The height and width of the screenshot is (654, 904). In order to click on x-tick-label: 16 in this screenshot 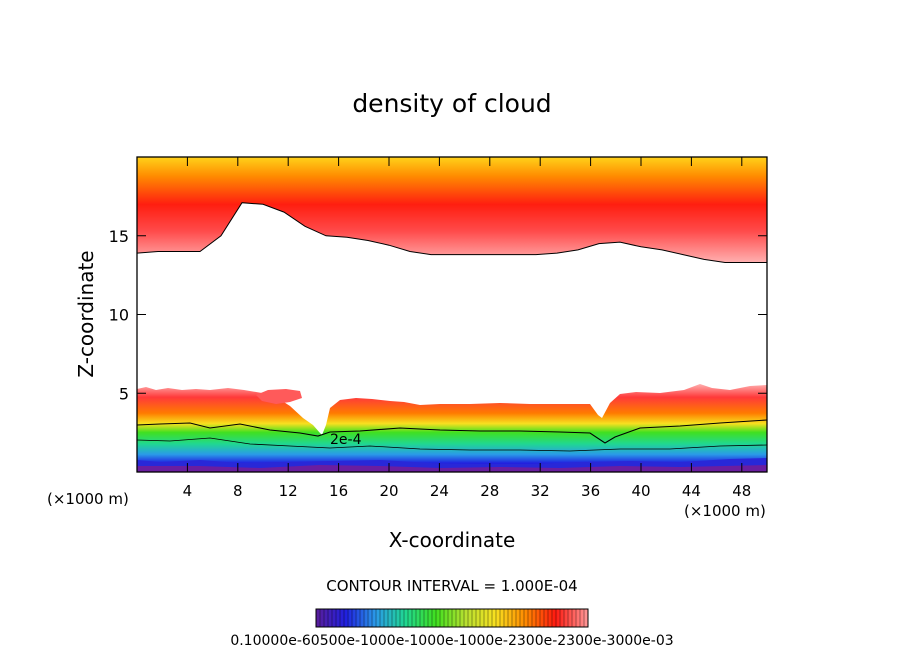, I will do `click(338, 491)`.